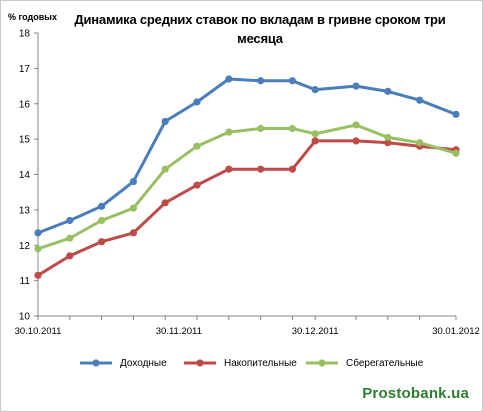  I want to click on y-tick-label: 15, so click(25, 140).